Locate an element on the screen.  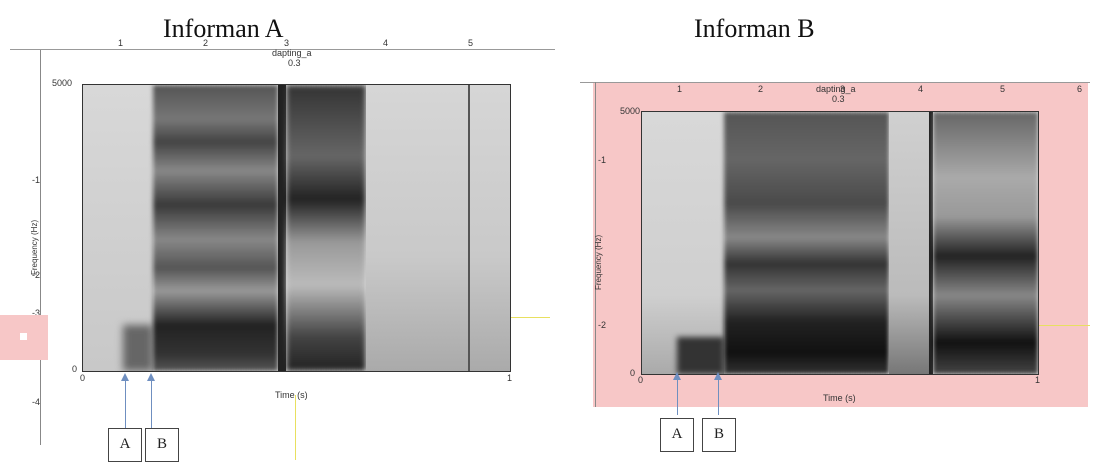
segment-a-stop is located at coordinates (282, 228).